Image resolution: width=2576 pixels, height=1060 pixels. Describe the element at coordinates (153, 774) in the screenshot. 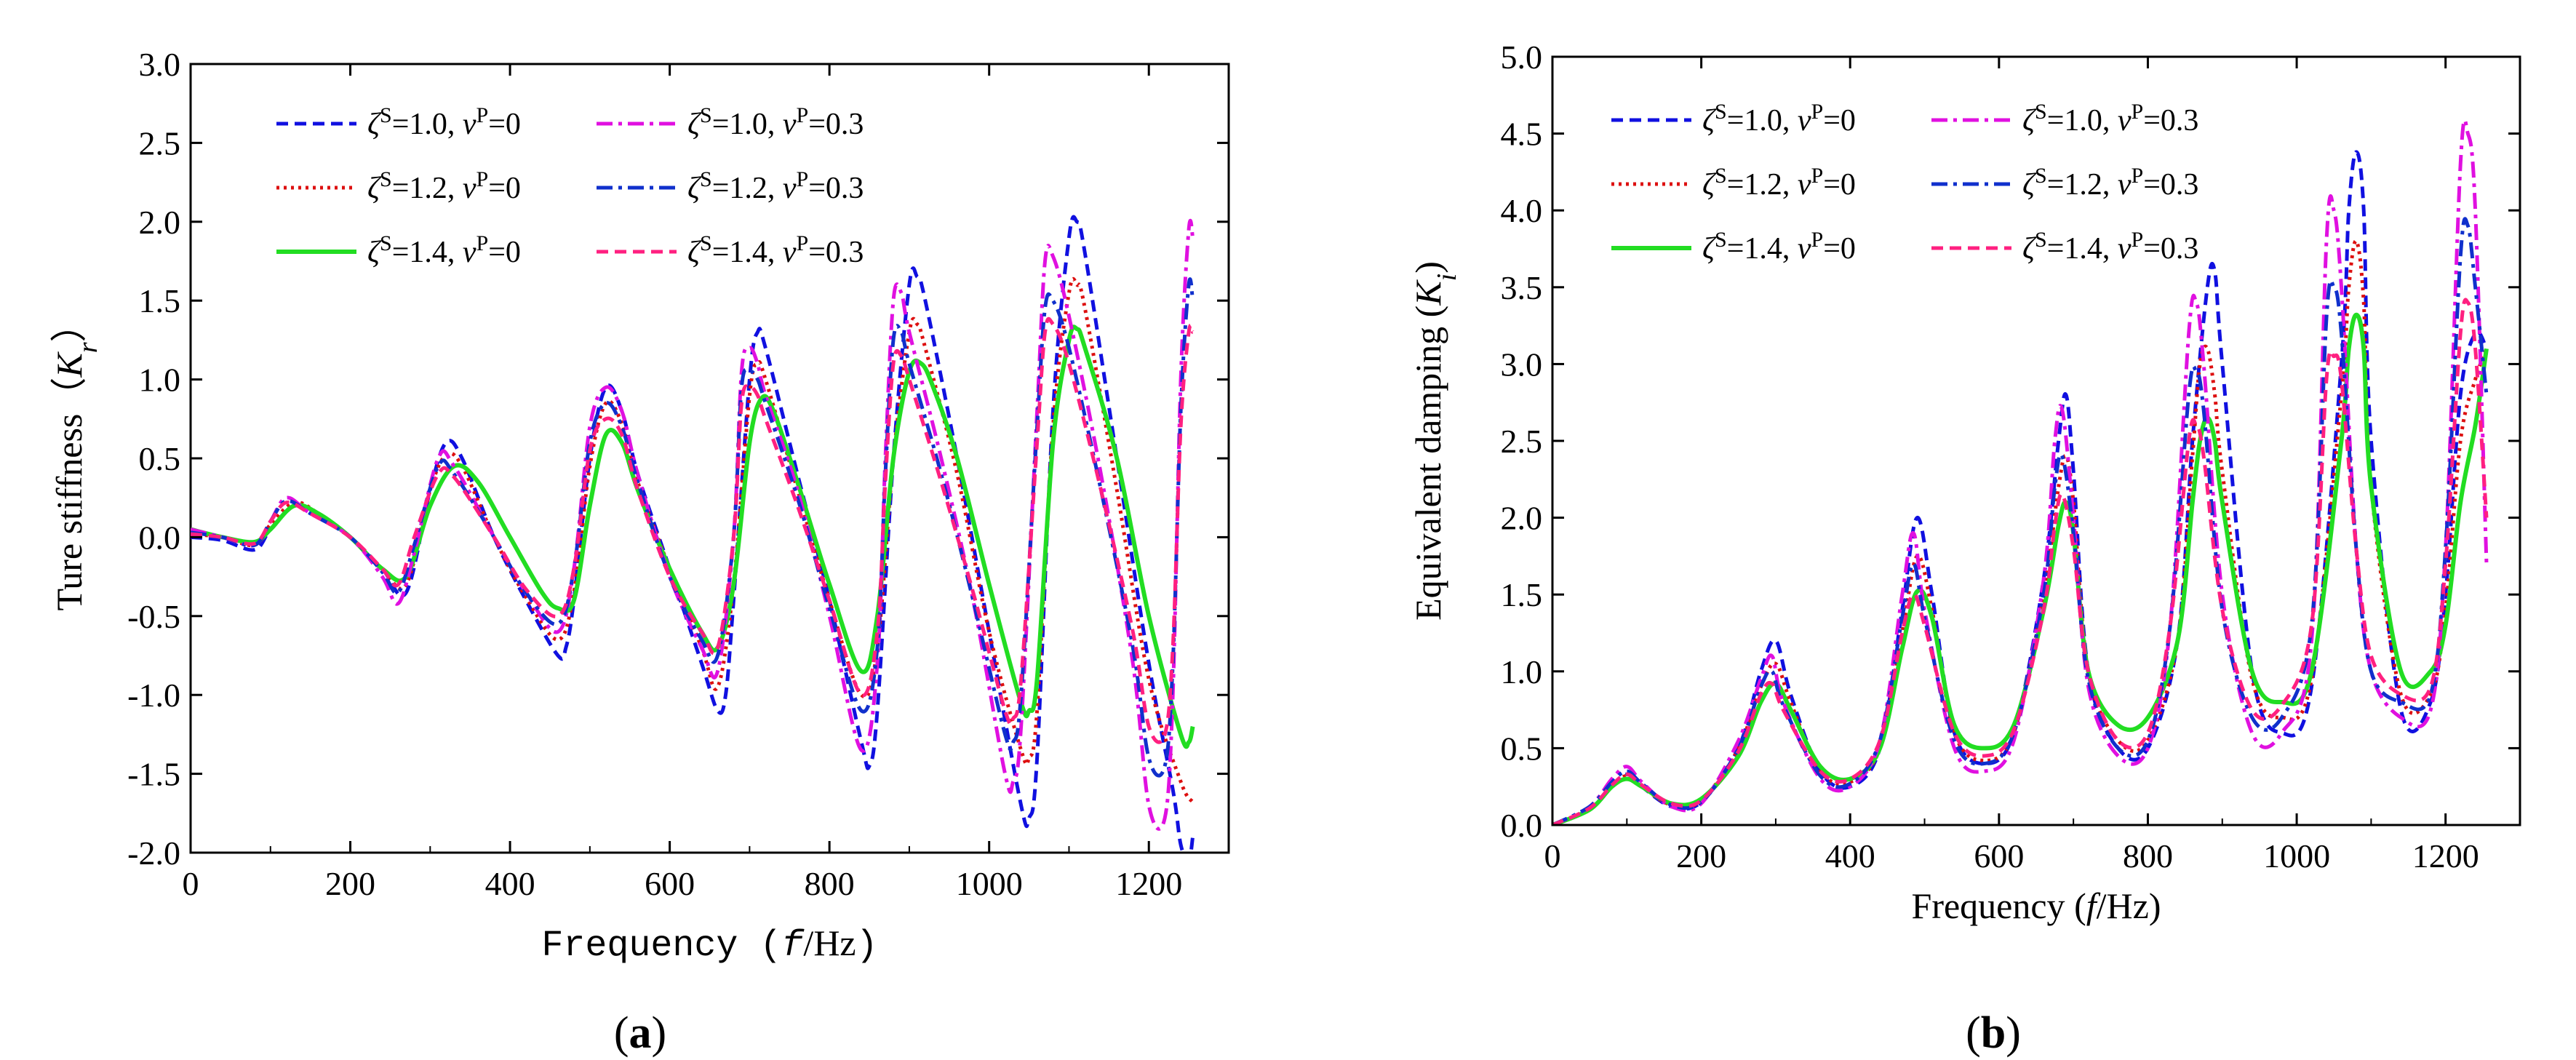

I see `y-tick-label: -1.5` at that location.